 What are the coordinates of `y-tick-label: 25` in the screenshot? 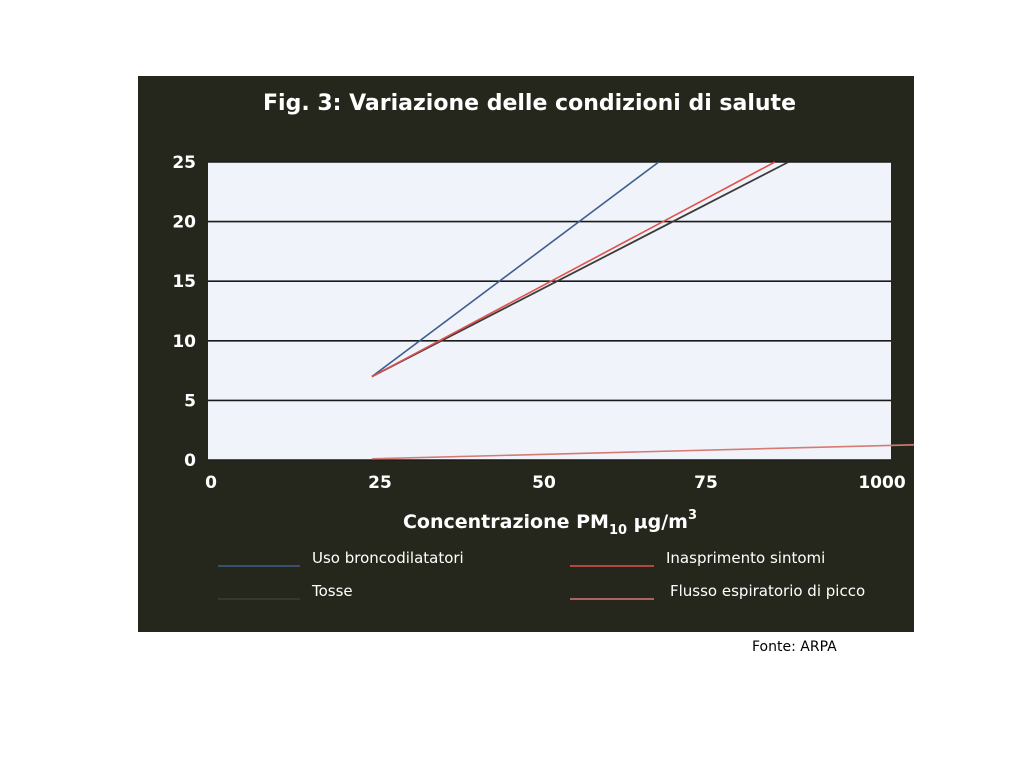 It's located at (184, 163).